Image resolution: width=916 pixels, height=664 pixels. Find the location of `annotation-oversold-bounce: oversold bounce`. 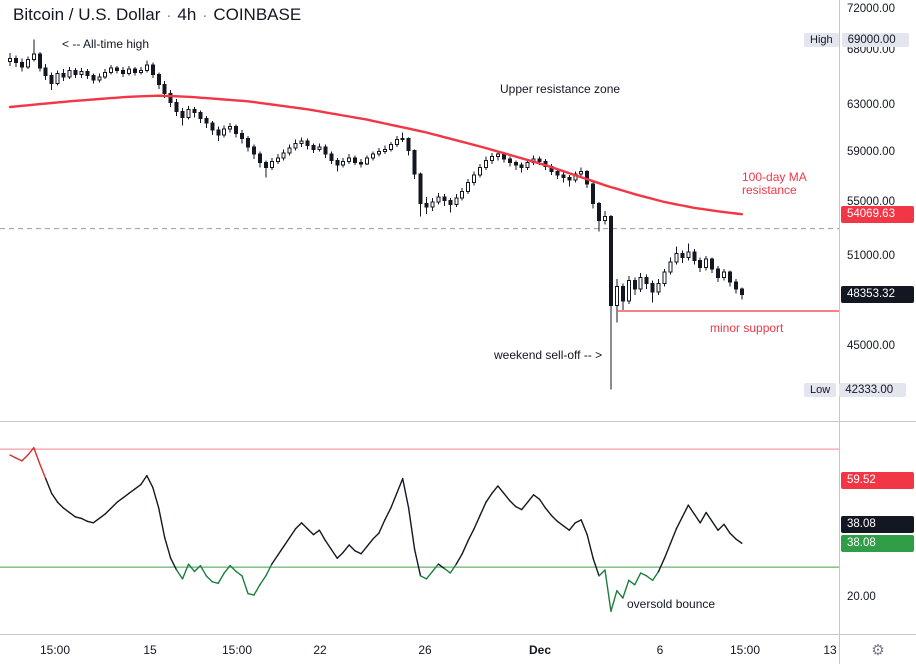

annotation-oversold-bounce: oversold bounce is located at coordinates (671, 604).